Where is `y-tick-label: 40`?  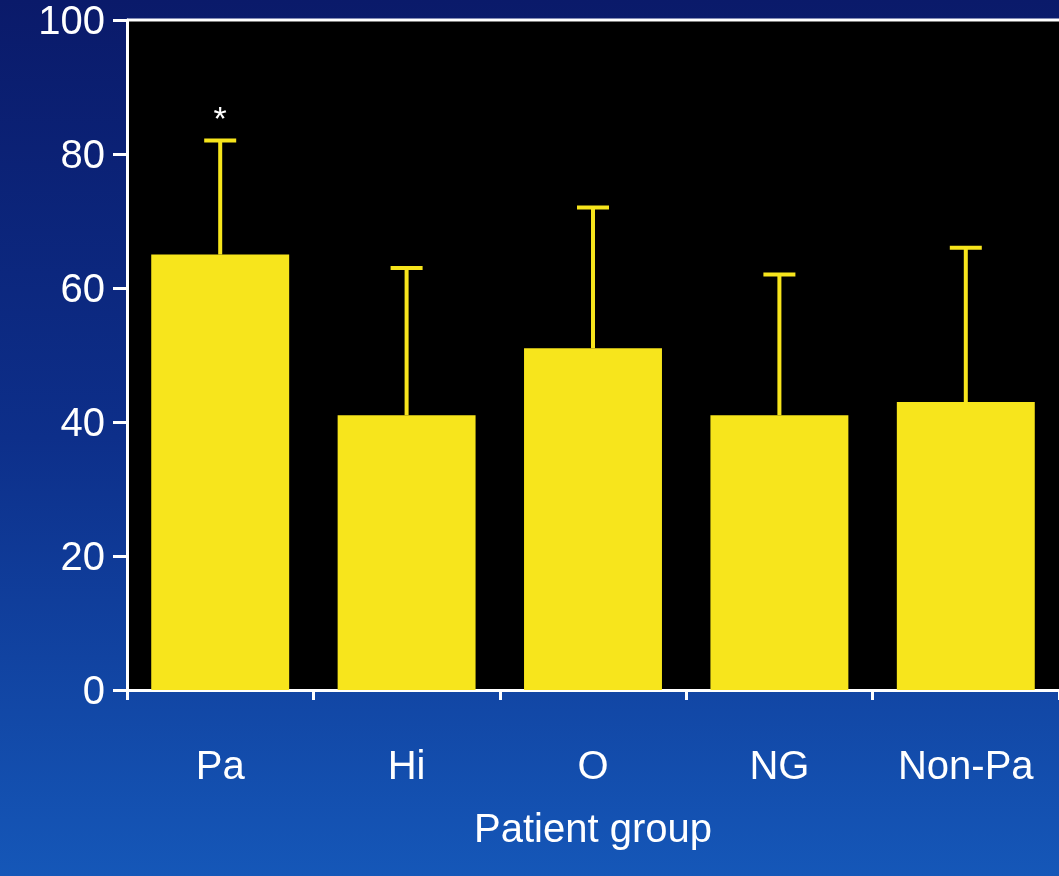 y-tick-label: 40 is located at coordinates (82, 422).